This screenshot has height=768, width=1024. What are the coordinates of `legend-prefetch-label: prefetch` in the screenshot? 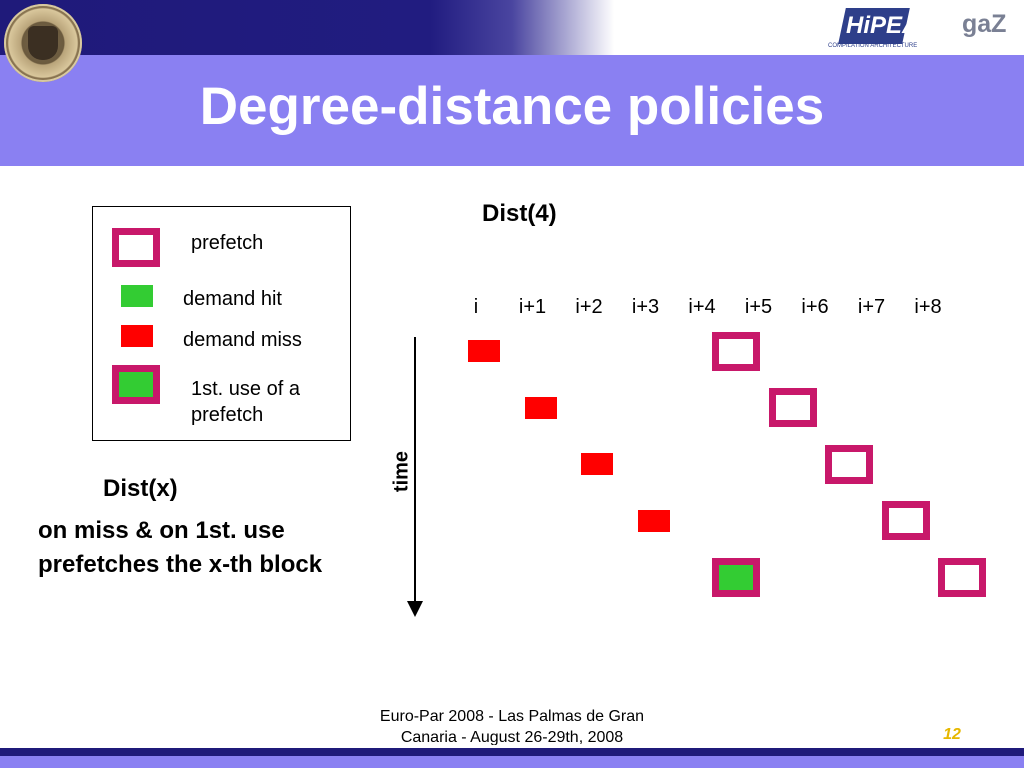 It's located at (227, 243).